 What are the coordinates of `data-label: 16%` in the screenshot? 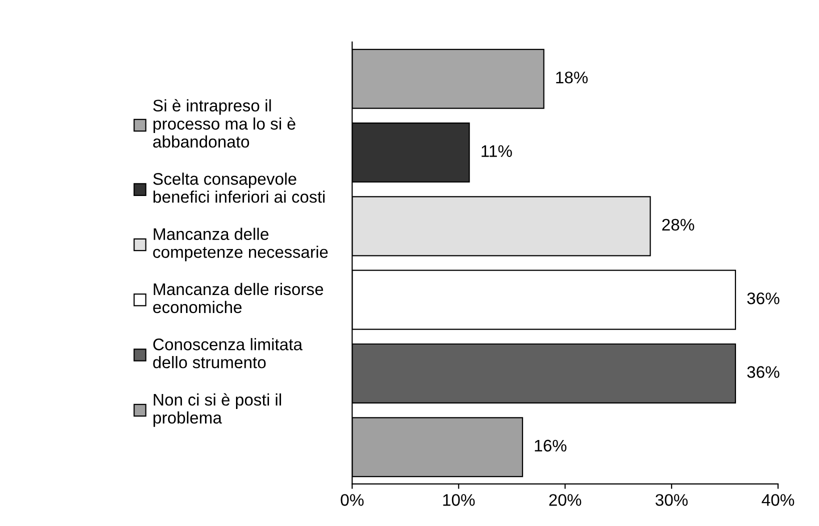 It's located at (550, 446).